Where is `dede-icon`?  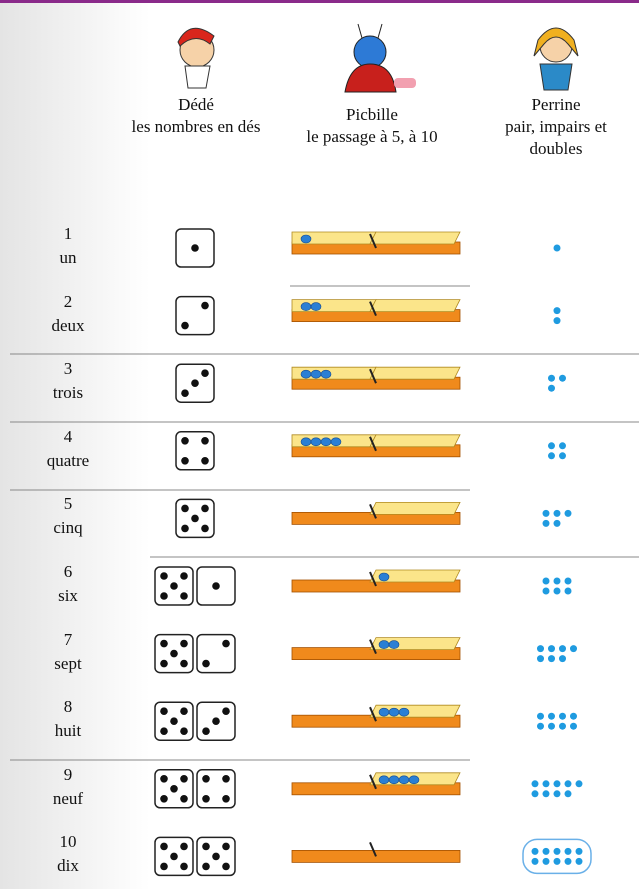 dede-icon is located at coordinates (196, 58).